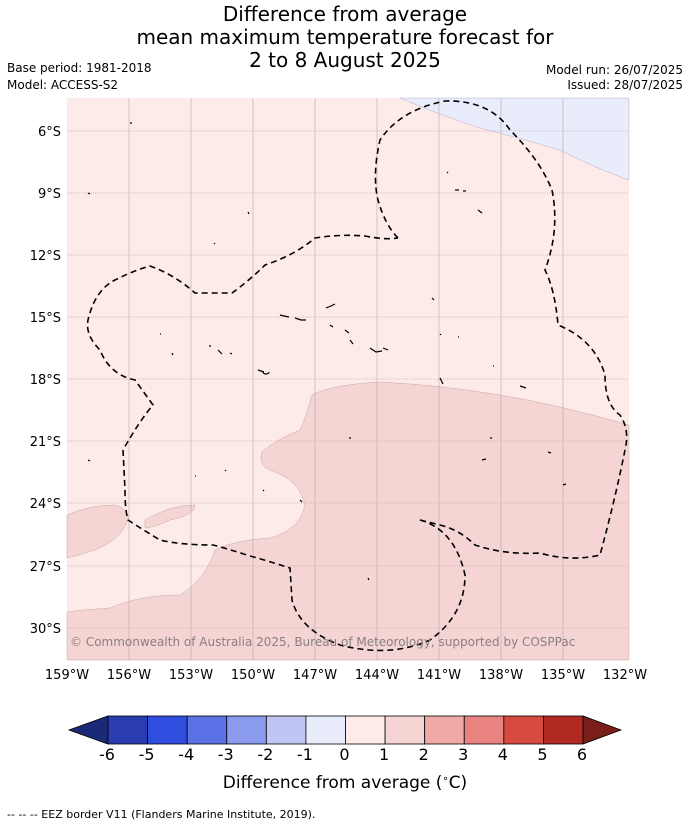 This screenshot has height=827, width=690. Describe the element at coordinates (345, 60) in the screenshot. I see `title-line-3: 2 to 8 August 2025` at that location.